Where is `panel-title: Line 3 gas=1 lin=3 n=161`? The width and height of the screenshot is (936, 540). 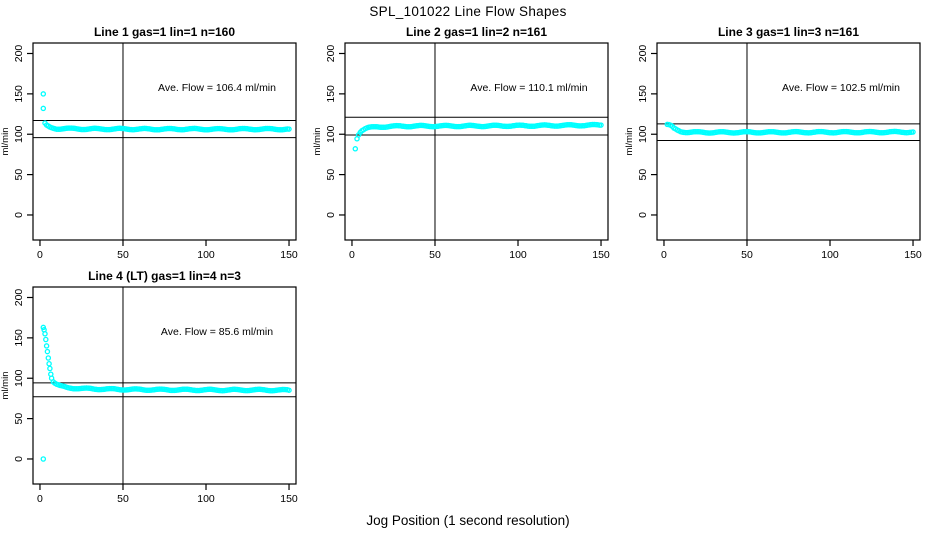
panel-title: Line 3 gas=1 lin=3 n=161 is located at coordinates (788, 32).